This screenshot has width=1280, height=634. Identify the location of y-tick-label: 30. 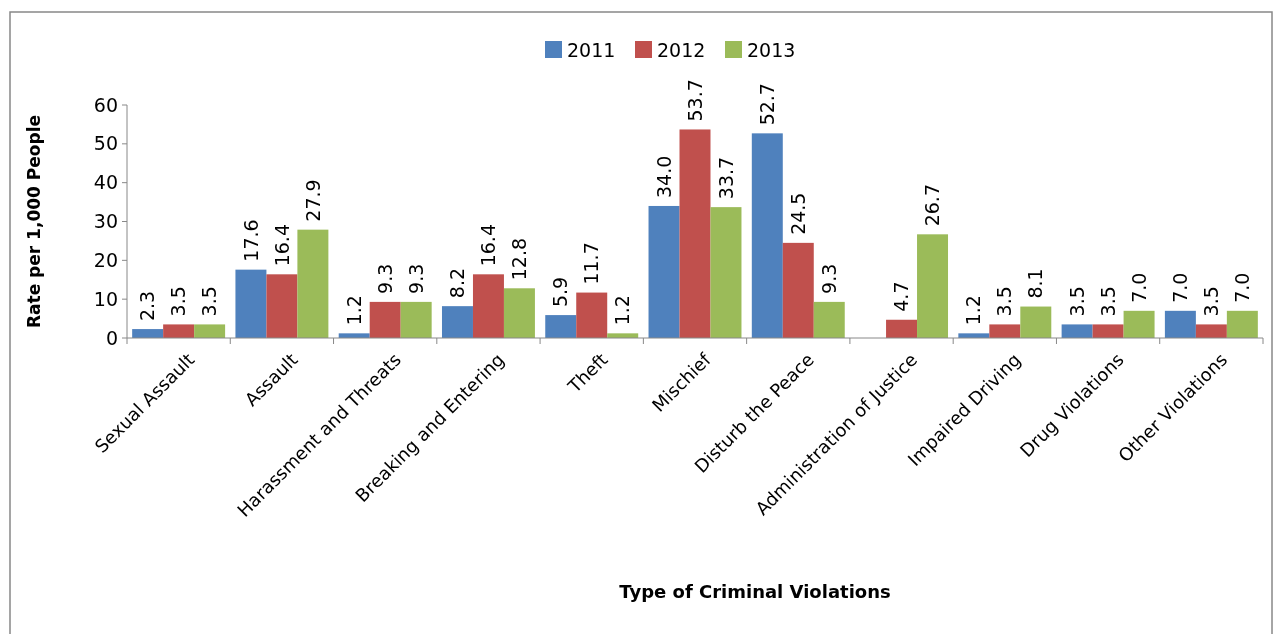
(105, 221).